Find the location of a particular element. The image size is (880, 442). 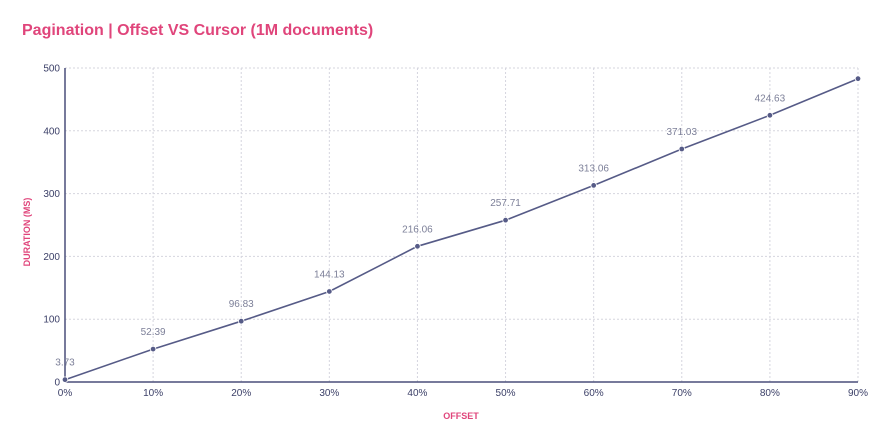

data-label: 144.13 is located at coordinates (329, 274).